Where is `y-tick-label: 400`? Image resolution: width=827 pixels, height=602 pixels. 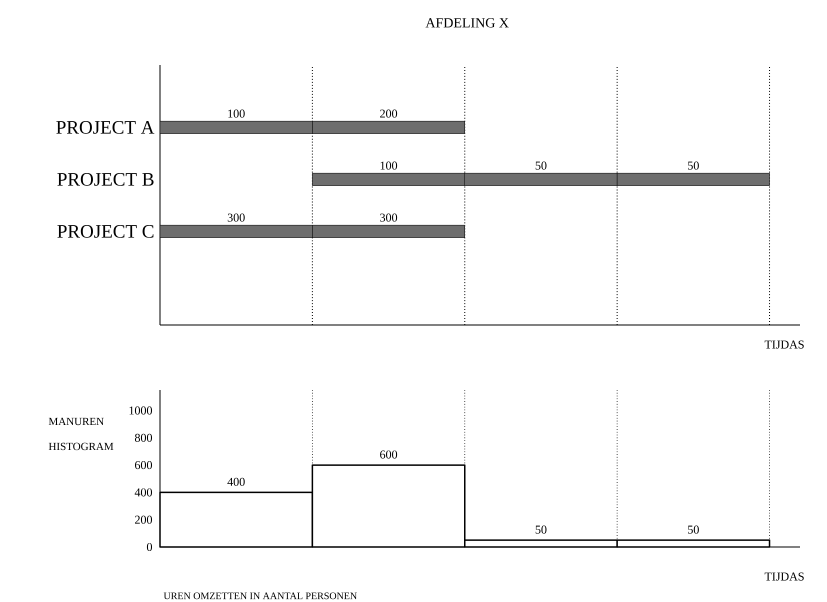
y-tick-label: 400 is located at coordinates (143, 492).